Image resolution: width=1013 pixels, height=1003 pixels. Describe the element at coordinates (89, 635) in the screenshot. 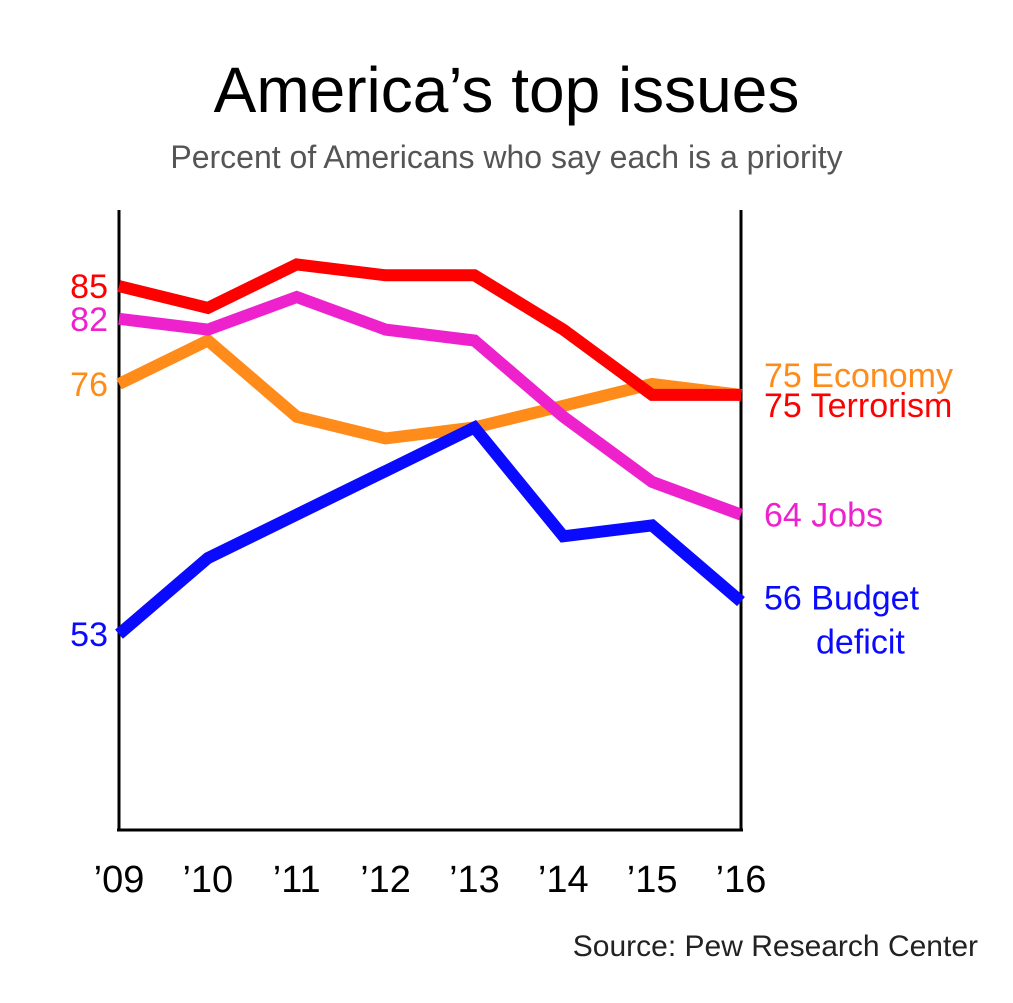

I see `start-label-budget-deficit: 53` at that location.